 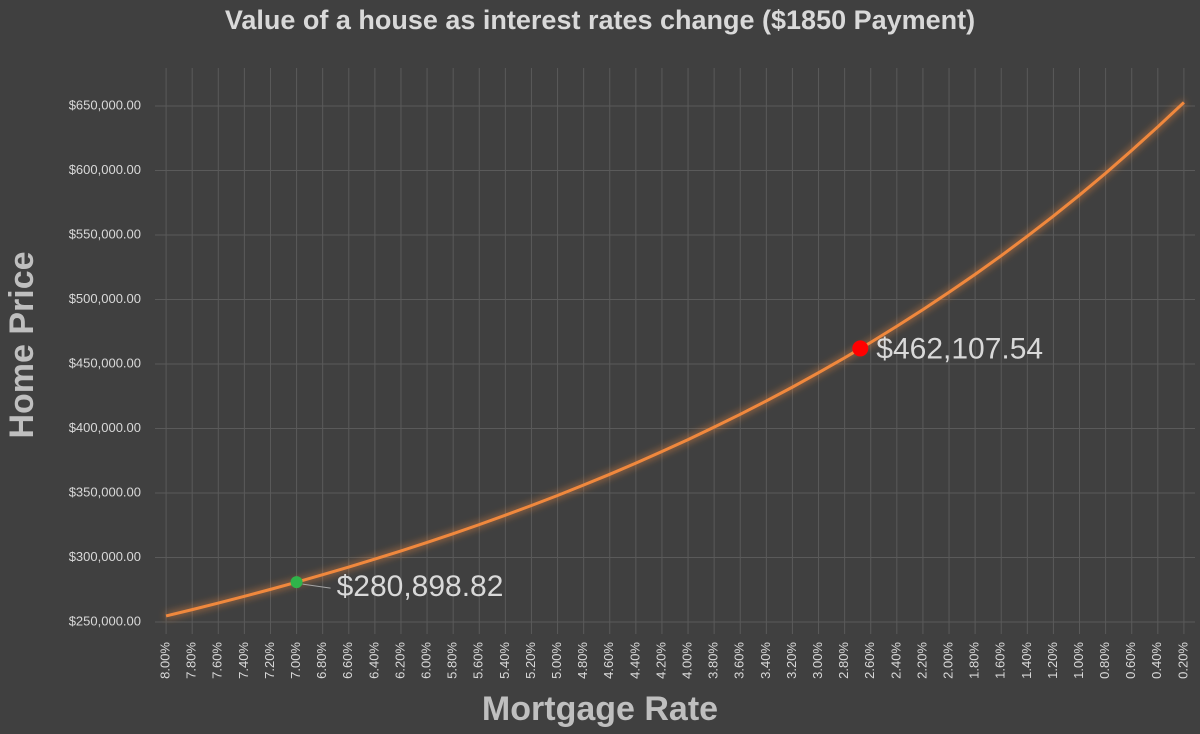 What do you see at coordinates (452, 660) in the screenshot?
I see `x-tick-label: 5.80%` at bounding box center [452, 660].